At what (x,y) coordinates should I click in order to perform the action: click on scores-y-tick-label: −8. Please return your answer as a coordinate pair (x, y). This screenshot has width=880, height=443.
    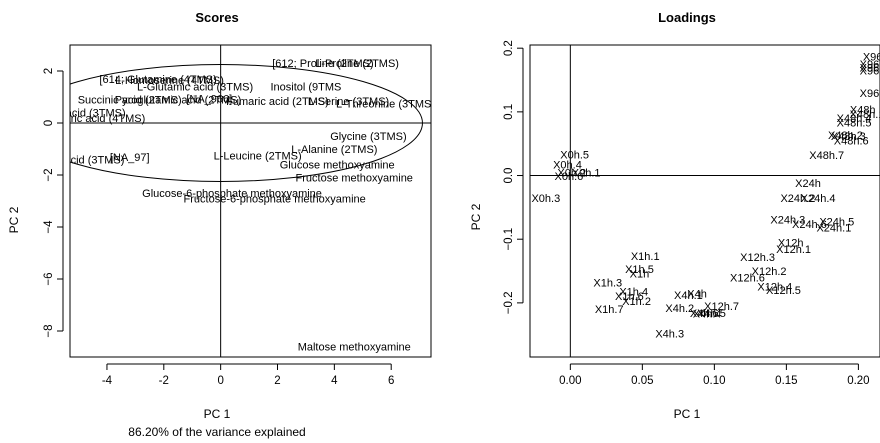
    Looking at the image, I should click on (49, 330).